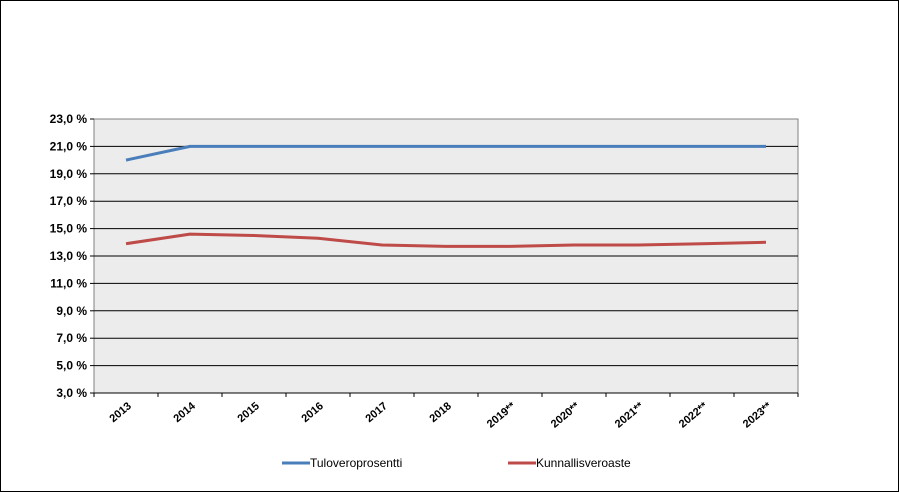 This screenshot has width=899, height=492. Describe the element at coordinates (566, 415) in the screenshot. I see `x-tick-label: 2020**` at that location.